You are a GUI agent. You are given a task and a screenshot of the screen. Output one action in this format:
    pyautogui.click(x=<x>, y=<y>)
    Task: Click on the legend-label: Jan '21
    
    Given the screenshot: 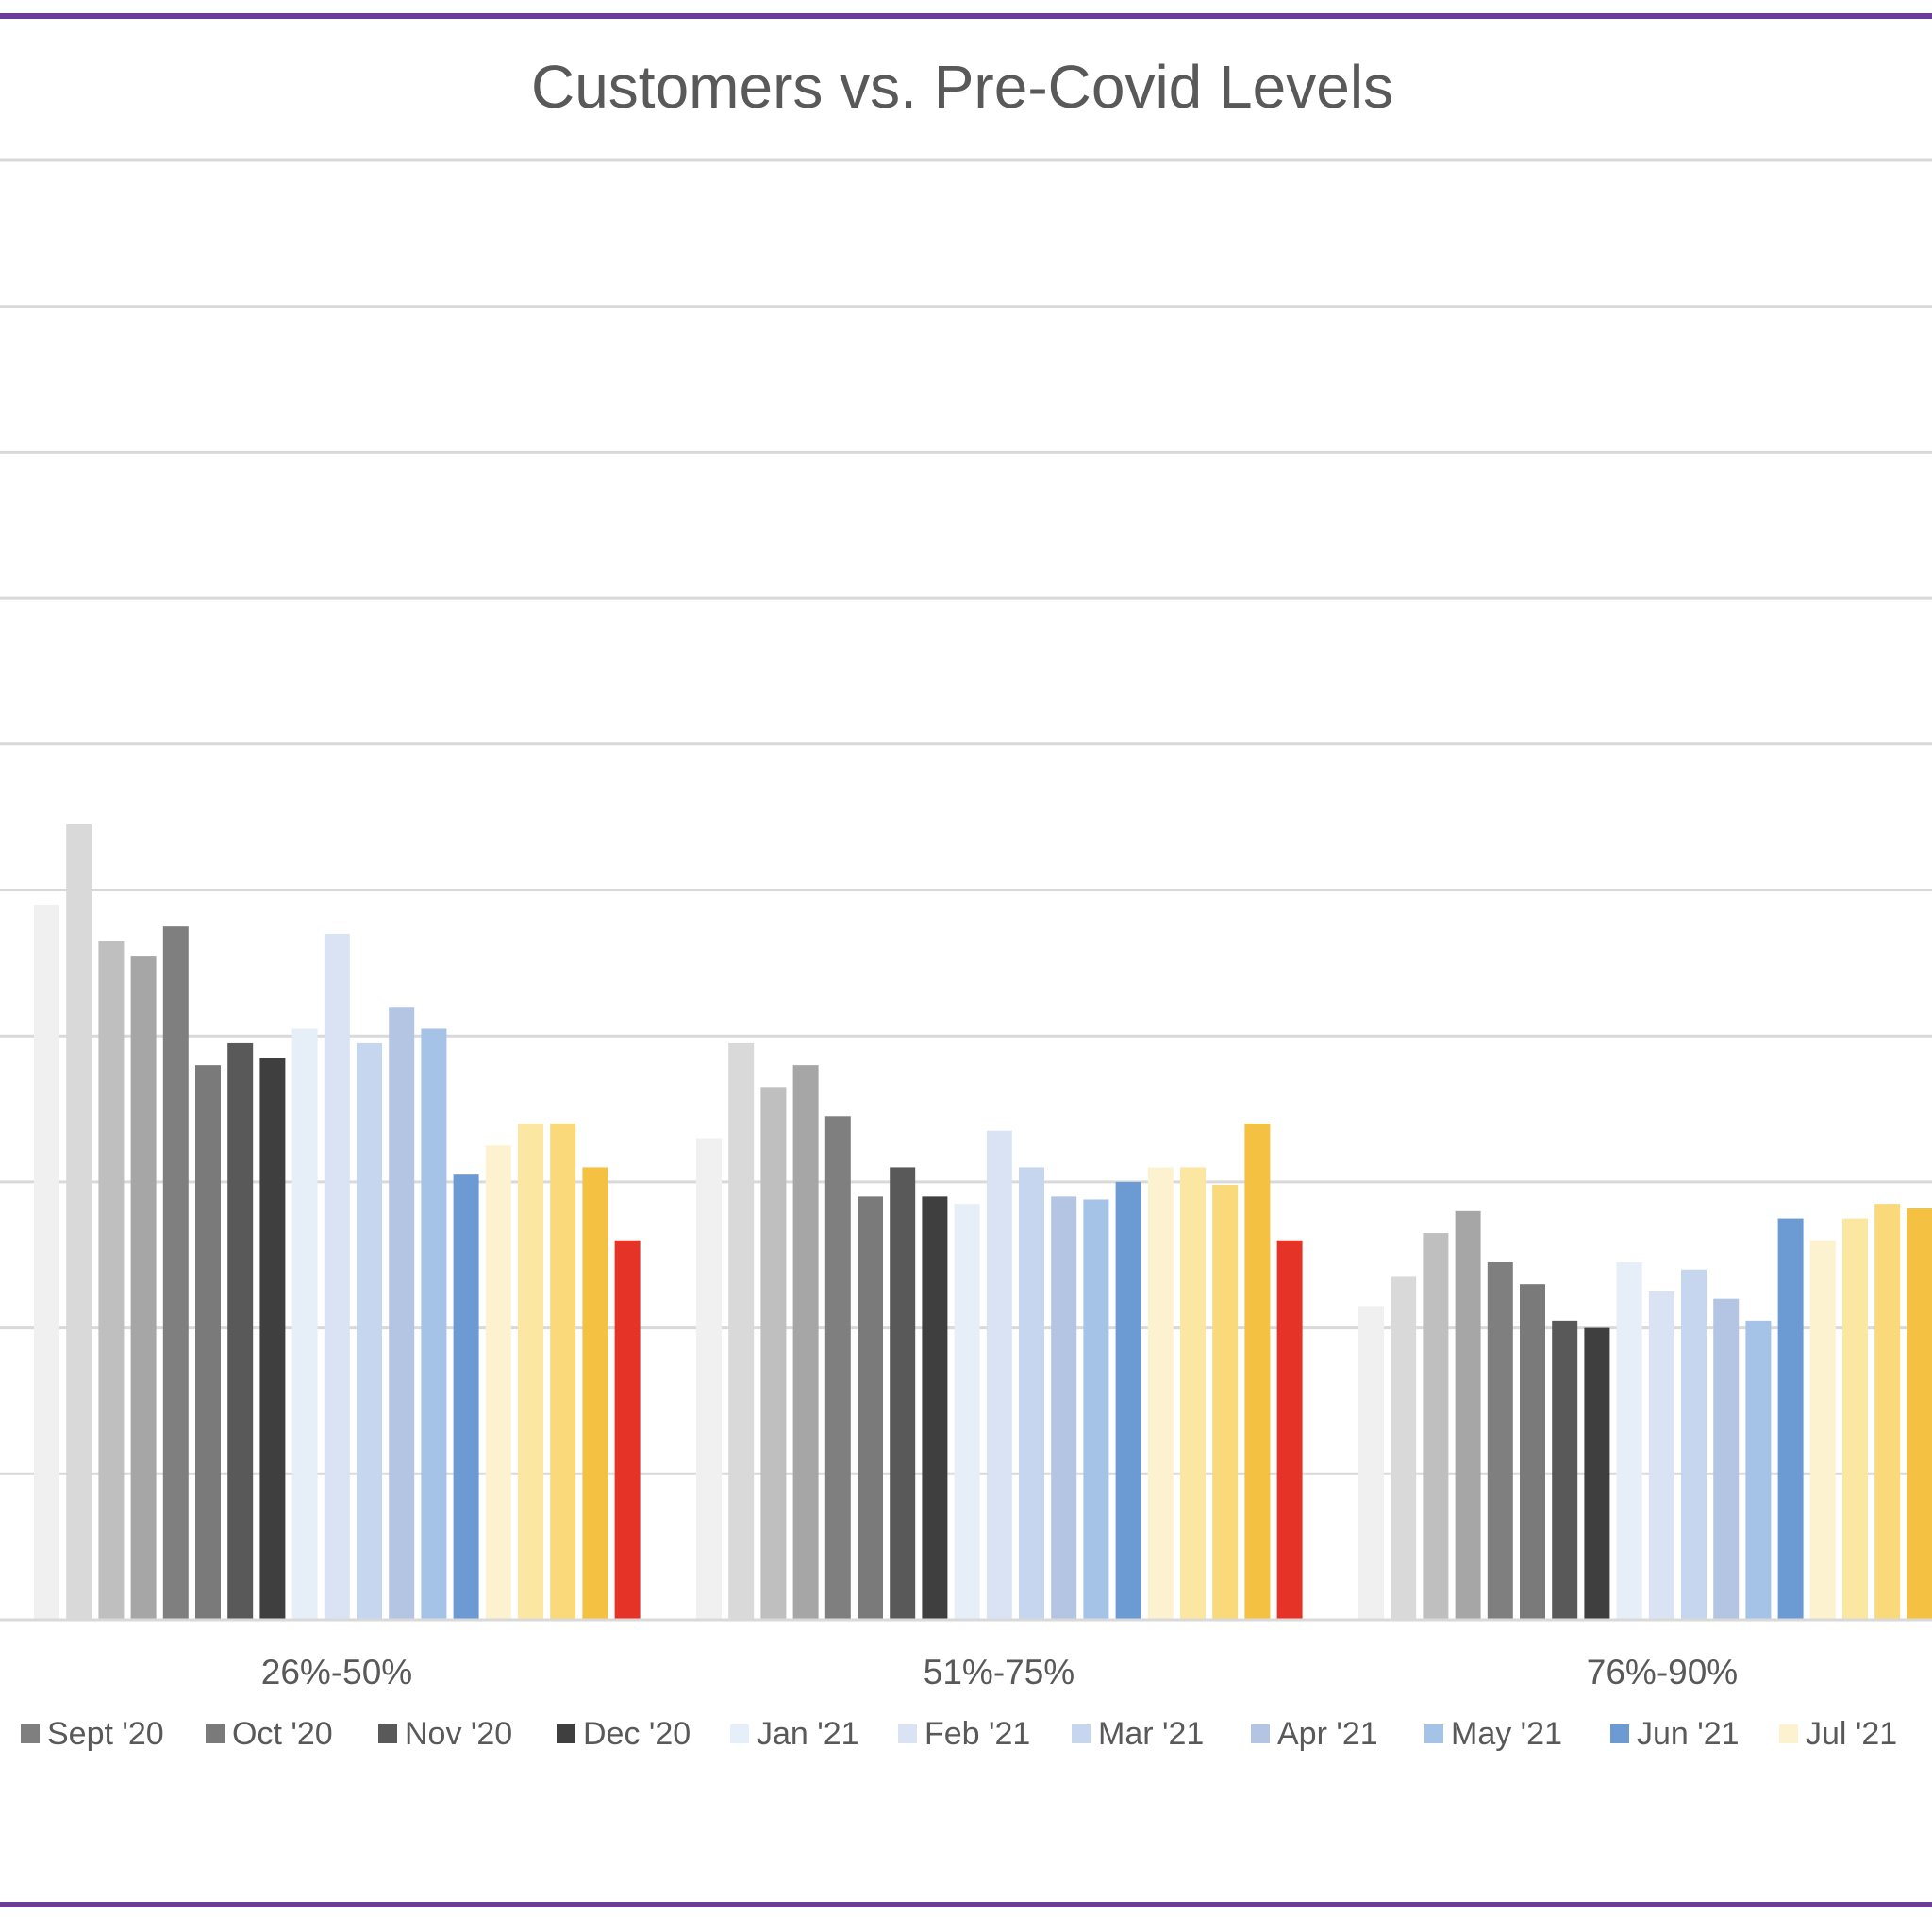 What is the action you would take?
    pyautogui.click(x=808, y=1734)
    